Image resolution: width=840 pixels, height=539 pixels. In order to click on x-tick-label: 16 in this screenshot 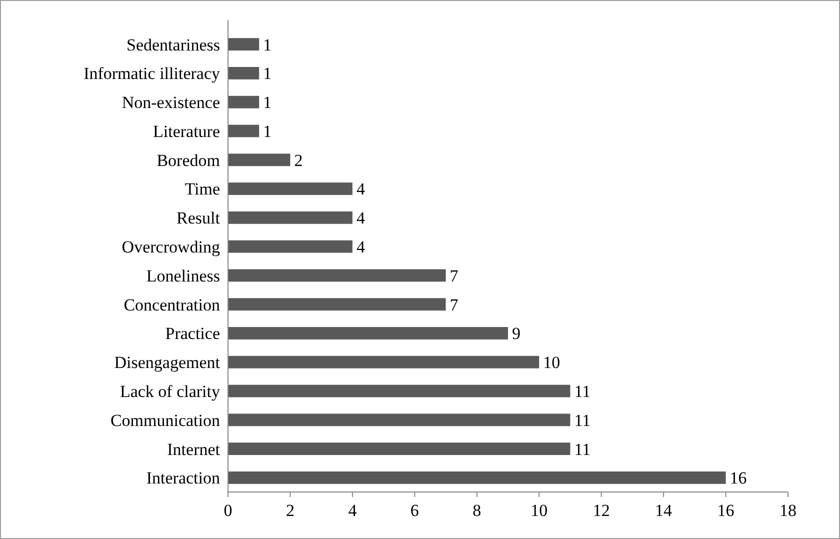, I will do `click(725, 510)`.